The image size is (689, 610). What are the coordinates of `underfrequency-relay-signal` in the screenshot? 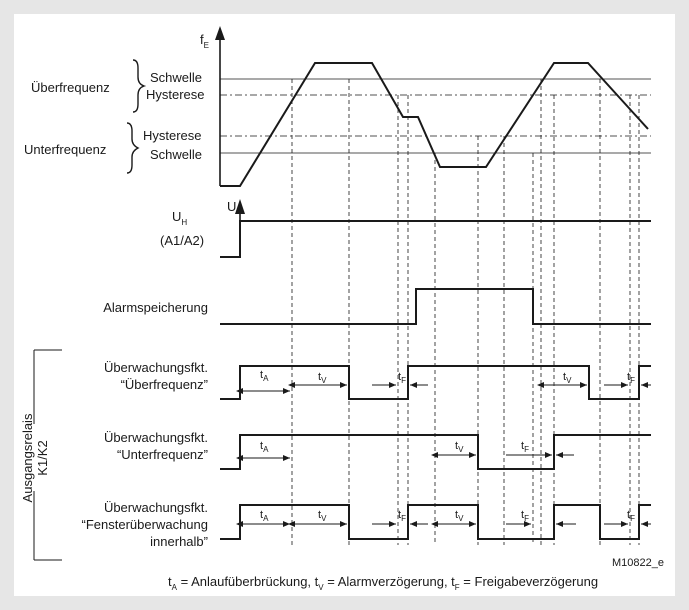 It's located at (435, 452).